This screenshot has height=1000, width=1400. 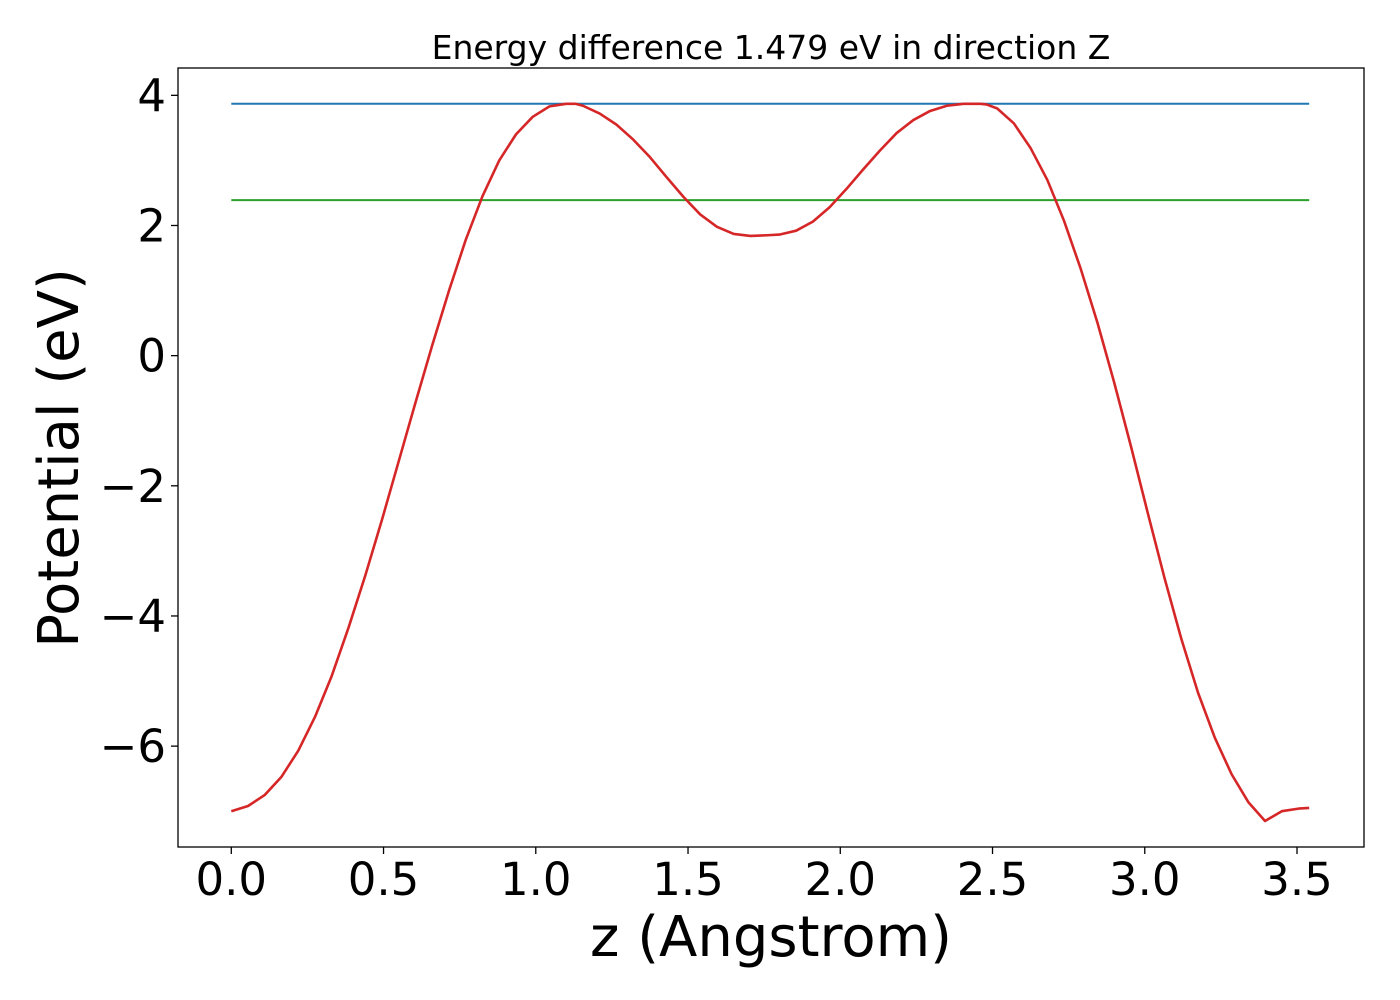 I want to click on y-axis-title: Potential (eV), so click(x=59, y=458).